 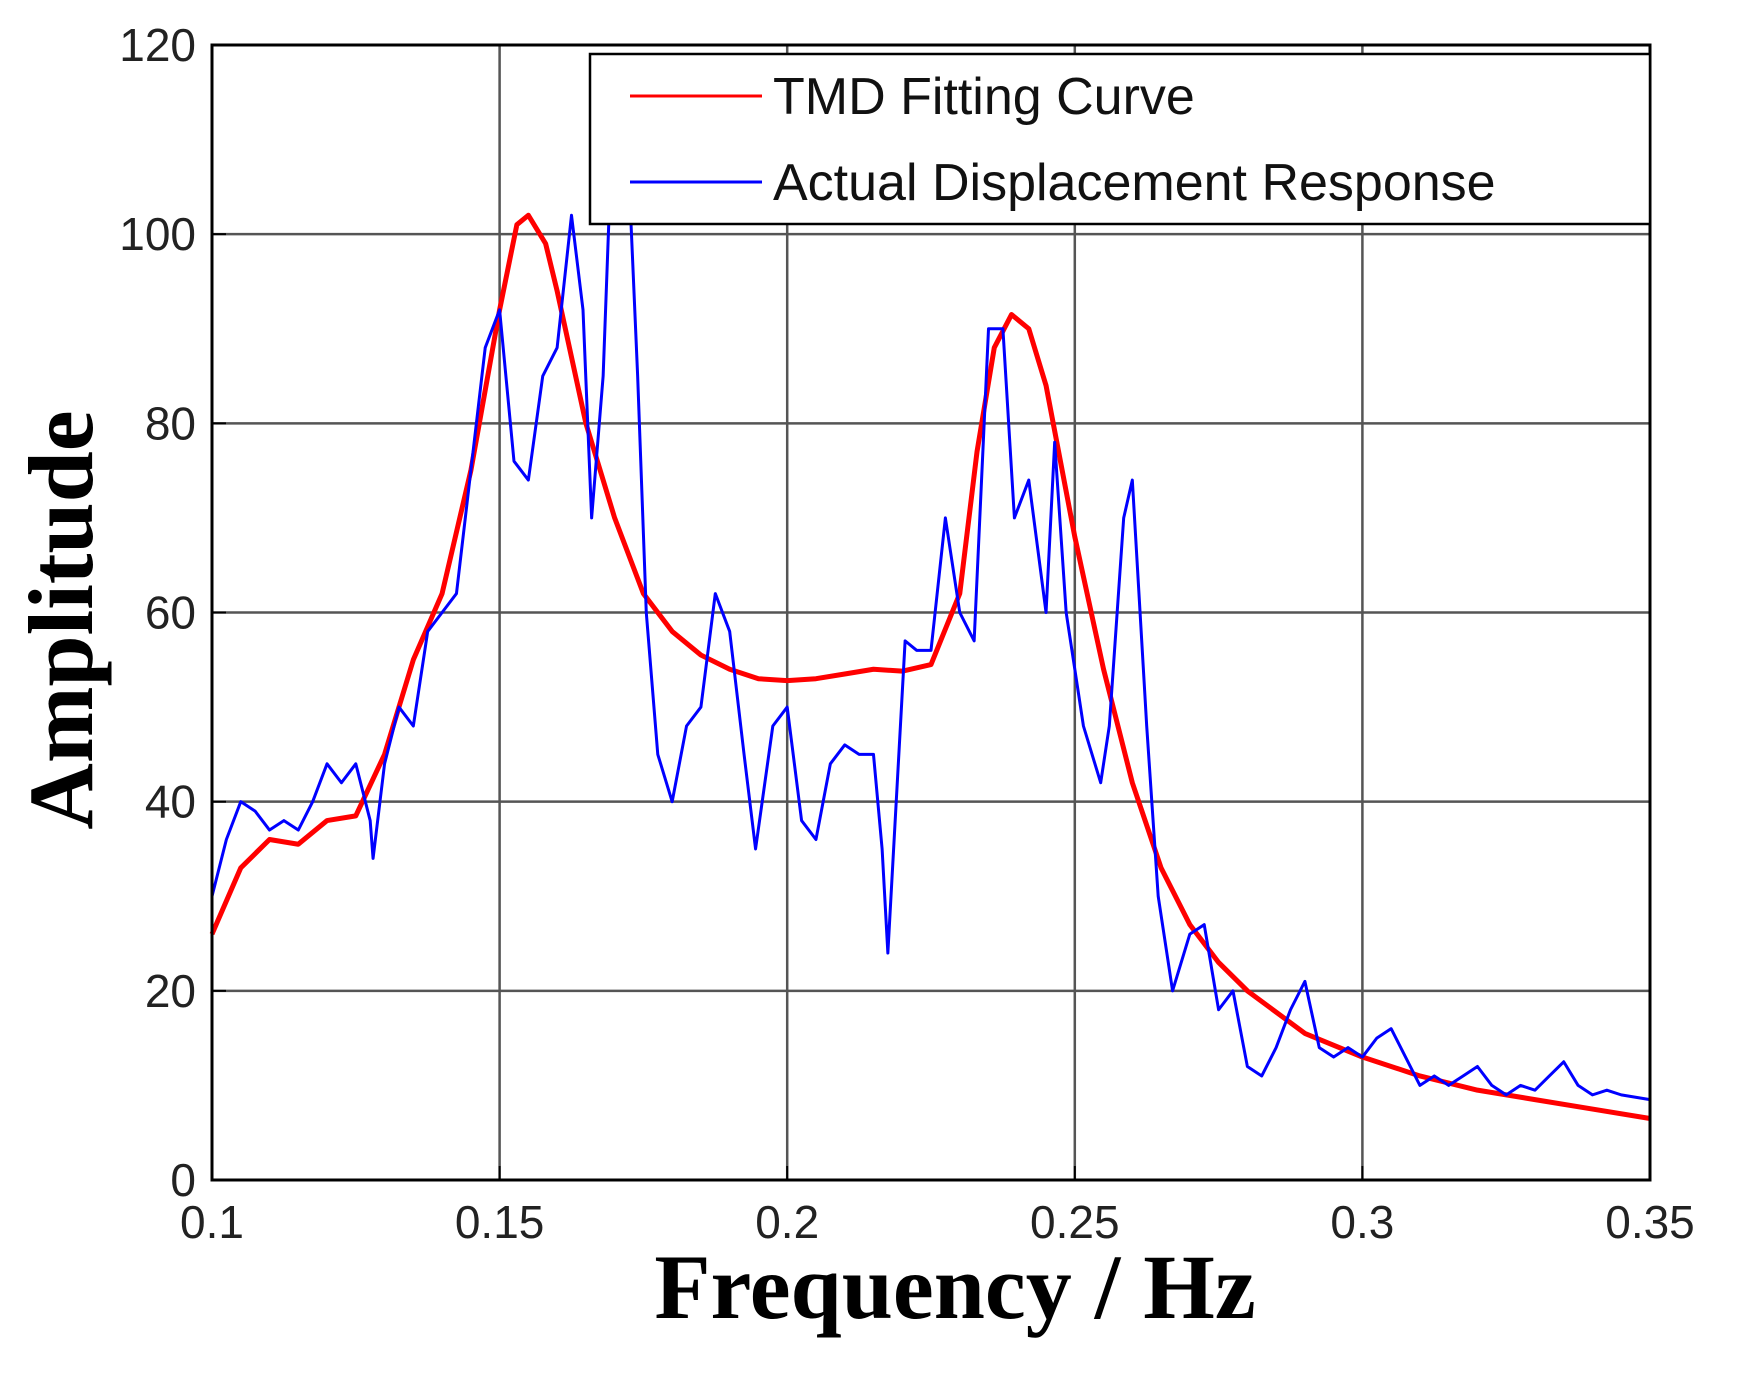 I want to click on legend-box, so click(x=1120, y=139).